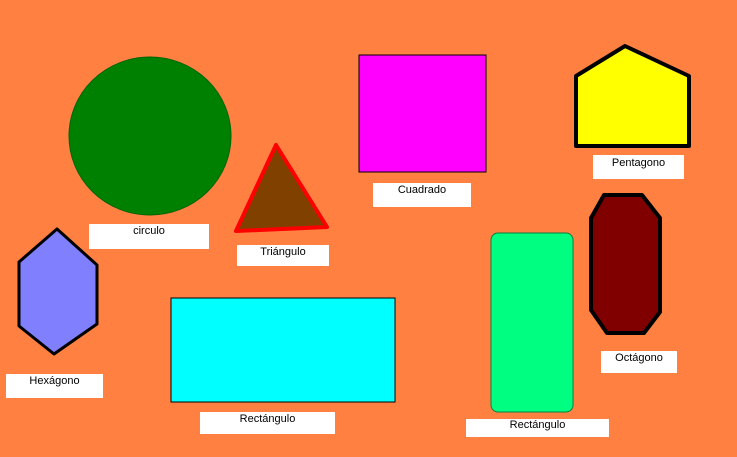 Image resolution: width=737 pixels, height=457 pixels. Describe the element at coordinates (281, 188) in the screenshot. I see `triangle-shape` at that location.